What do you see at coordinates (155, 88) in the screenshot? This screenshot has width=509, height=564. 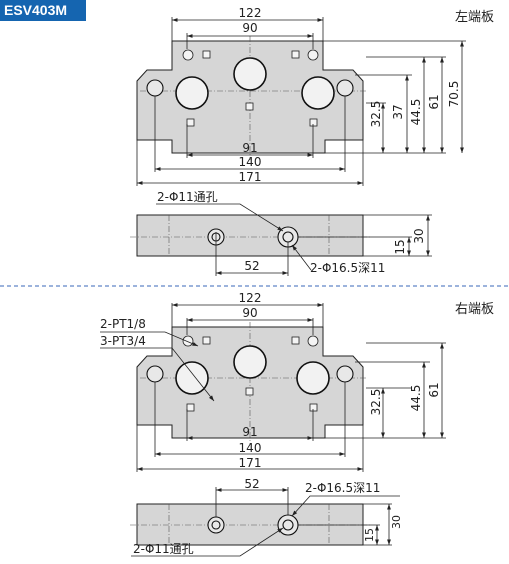 I see `left-mount-hole-left` at bounding box center [155, 88].